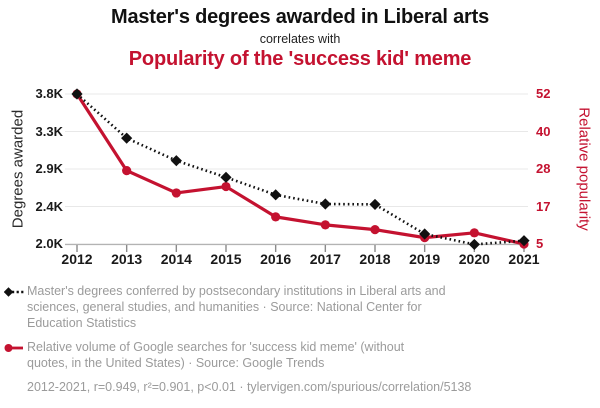 The width and height of the screenshot is (600, 408). What do you see at coordinates (49, 93) in the screenshot?
I see `left-axis-tick-label: 3.8K` at bounding box center [49, 93].